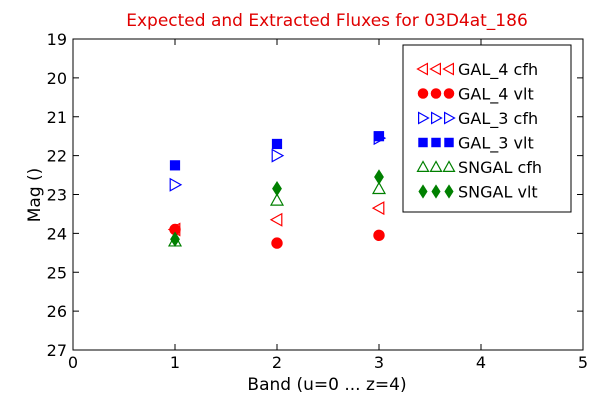 The image size is (600, 400). I want to click on legend-label: SNGAL cfh, so click(500, 167).